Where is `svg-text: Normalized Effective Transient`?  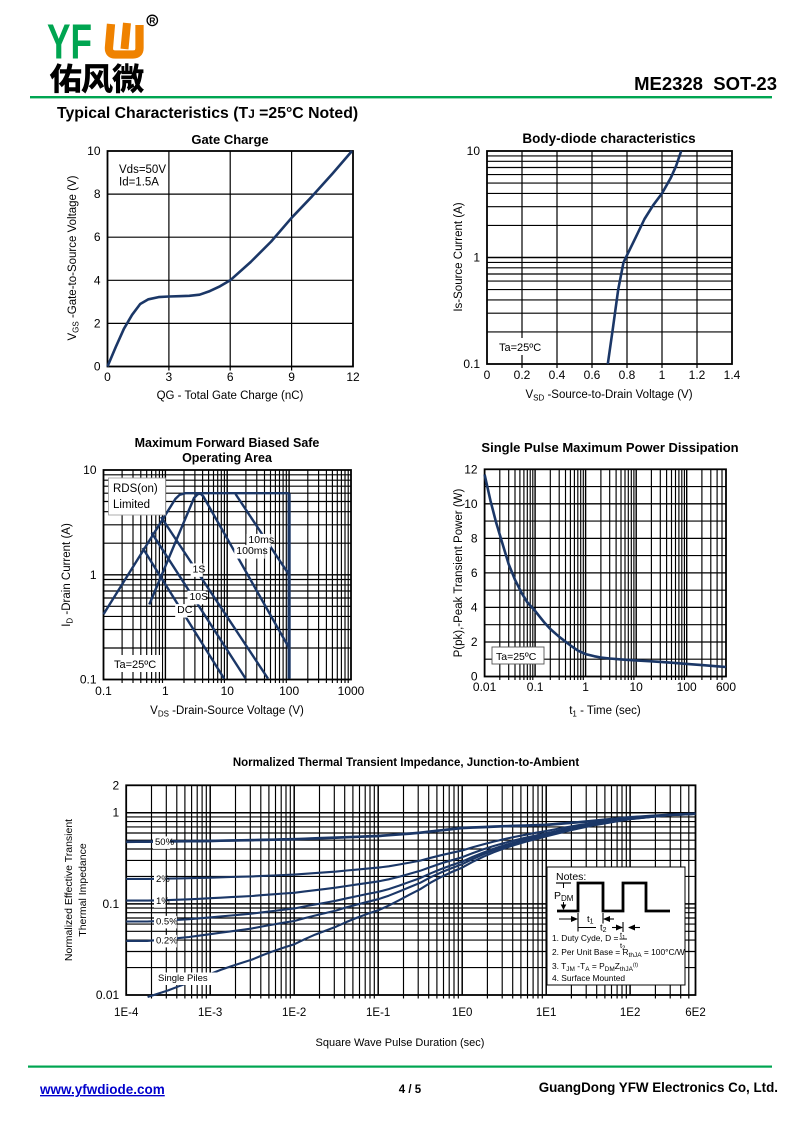 svg-text: Normalized Effective Transient is located at coordinates (69, 890).